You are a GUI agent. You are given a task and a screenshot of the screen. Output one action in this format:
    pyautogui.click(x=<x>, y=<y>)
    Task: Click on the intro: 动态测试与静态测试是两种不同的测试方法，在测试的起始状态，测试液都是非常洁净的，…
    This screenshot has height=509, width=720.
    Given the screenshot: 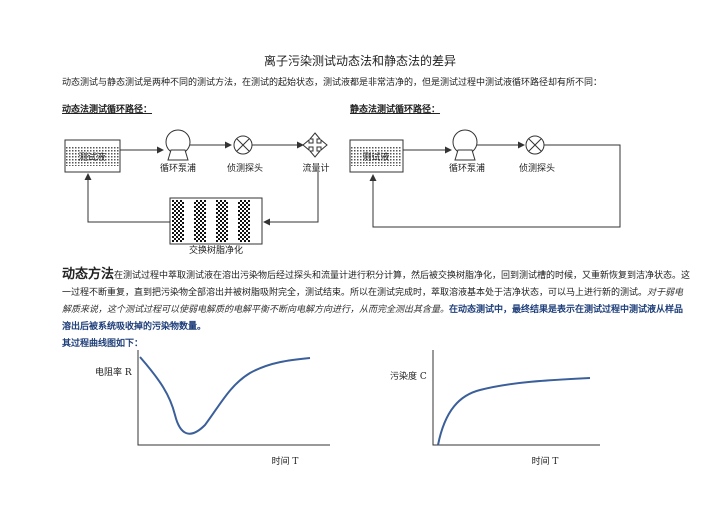 What is the action you would take?
    pyautogui.click(x=332, y=83)
    